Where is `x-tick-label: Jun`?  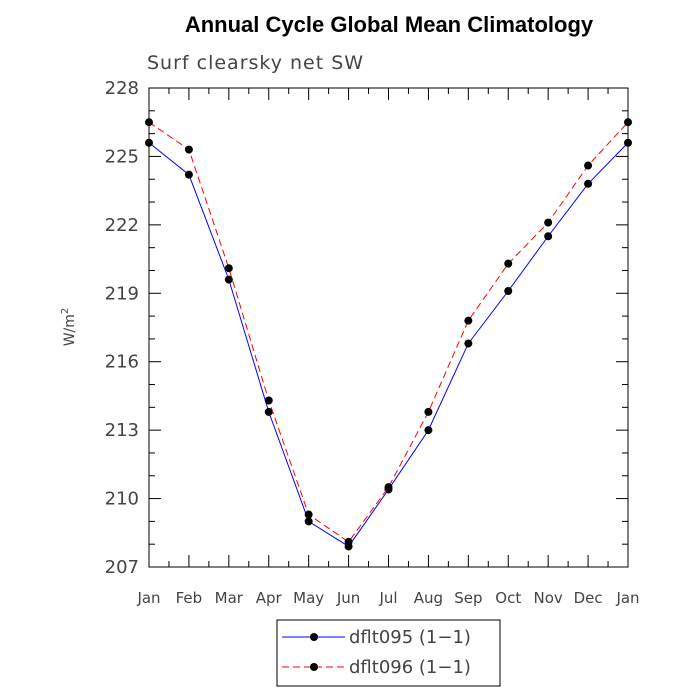 x-tick-label: Jun is located at coordinates (348, 598).